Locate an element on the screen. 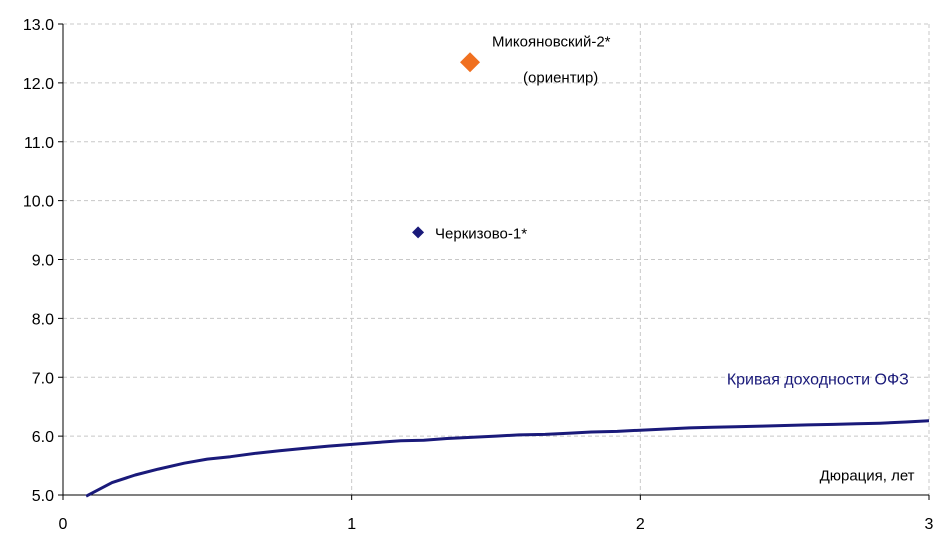 The image size is (936, 548). y-tick-label: 13.0 is located at coordinates (38, 25).